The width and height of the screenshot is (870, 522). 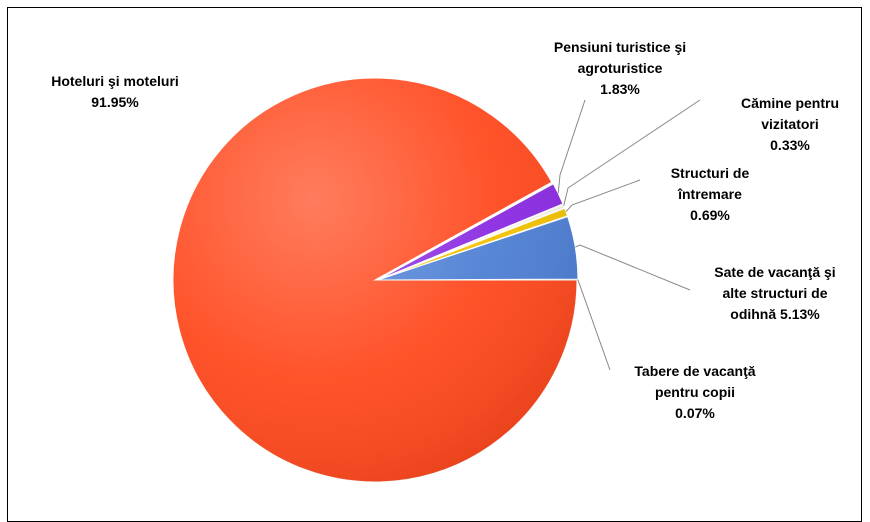 I want to click on leader-line-sate-de-vacanta, so click(x=632, y=267).